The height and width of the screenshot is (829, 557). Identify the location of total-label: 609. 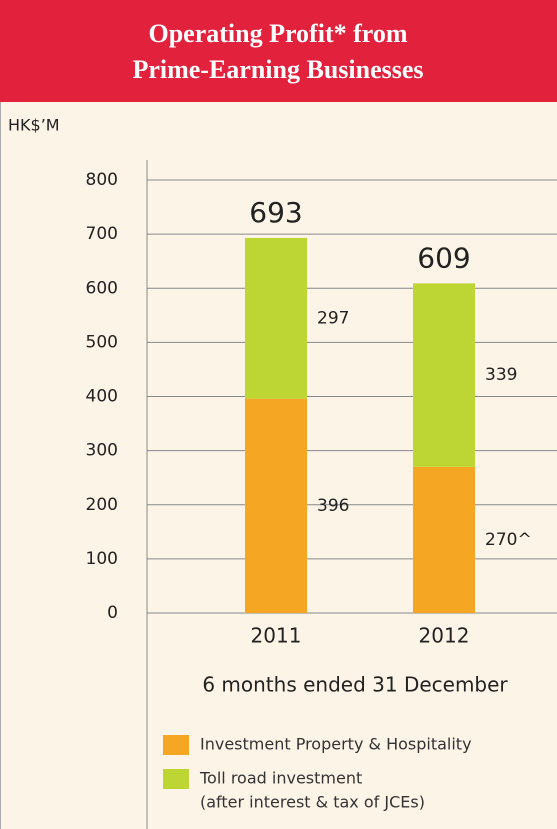
(443, 257).